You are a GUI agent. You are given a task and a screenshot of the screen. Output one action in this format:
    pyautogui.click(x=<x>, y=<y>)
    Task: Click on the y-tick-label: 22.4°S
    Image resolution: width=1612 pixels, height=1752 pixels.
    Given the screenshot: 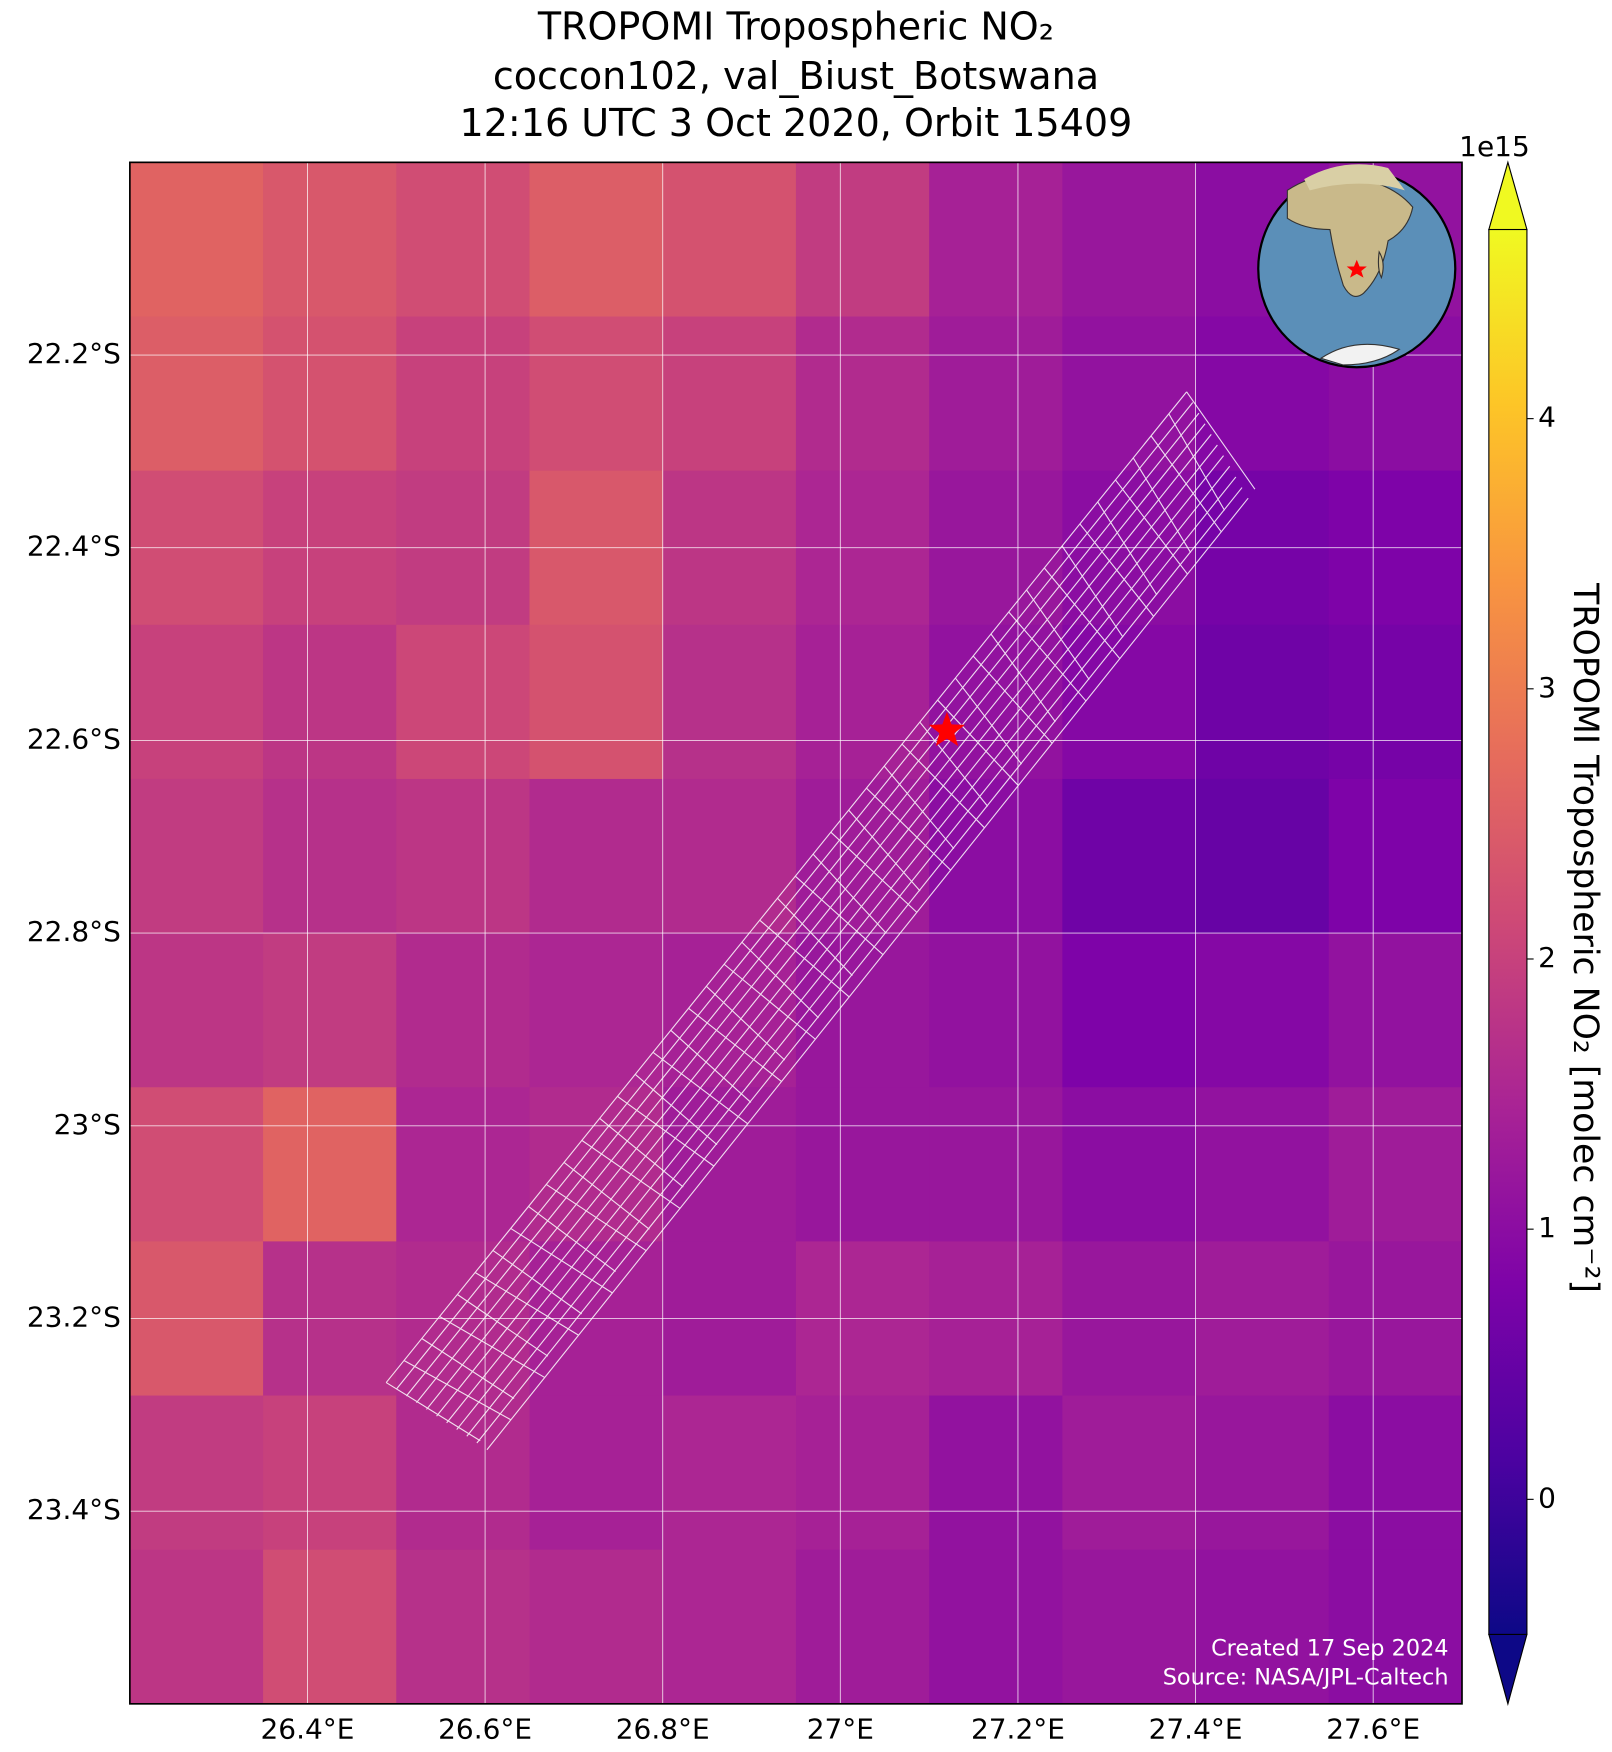 What is the action you would take?
    pyautogui.click(x=74, y=546)
    